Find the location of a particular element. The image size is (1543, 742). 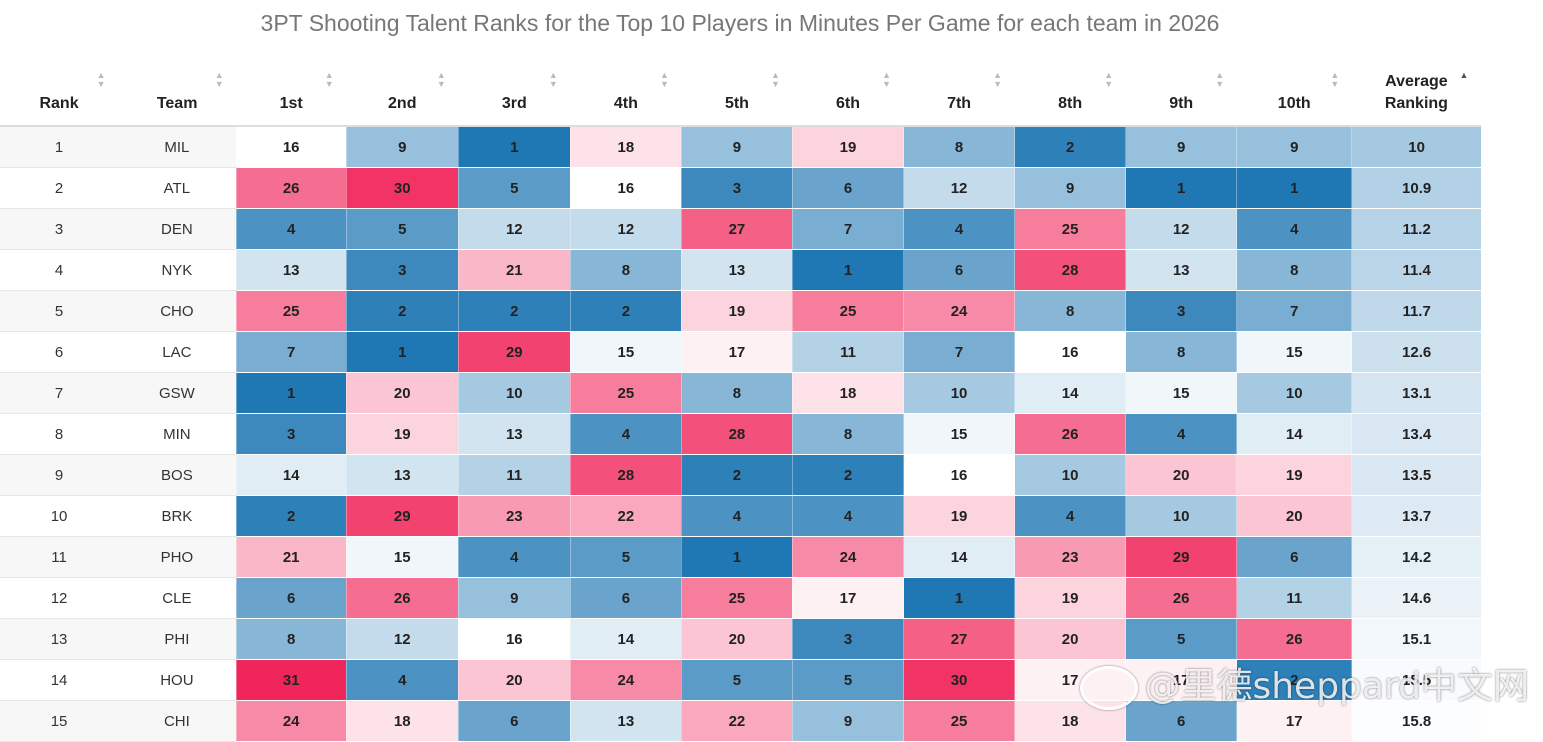

column-header-5th: 5th ▲ ▼ is located at coordinates (737, 91).